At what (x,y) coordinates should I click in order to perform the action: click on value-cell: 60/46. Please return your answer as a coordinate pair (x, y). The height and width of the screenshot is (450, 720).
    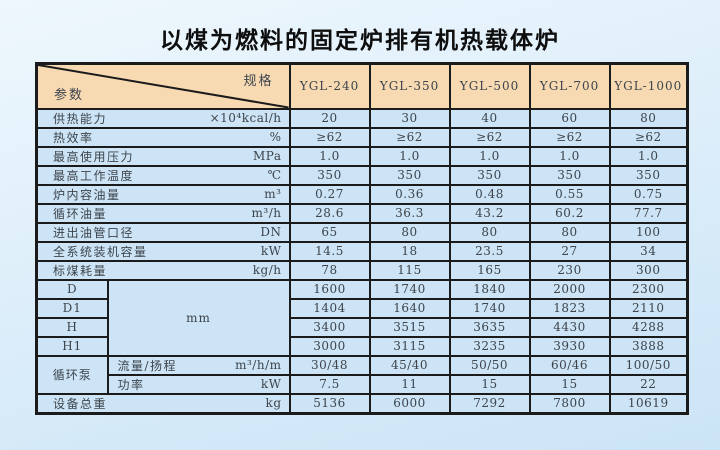
    Looking at the image, I should click on (569, 365).